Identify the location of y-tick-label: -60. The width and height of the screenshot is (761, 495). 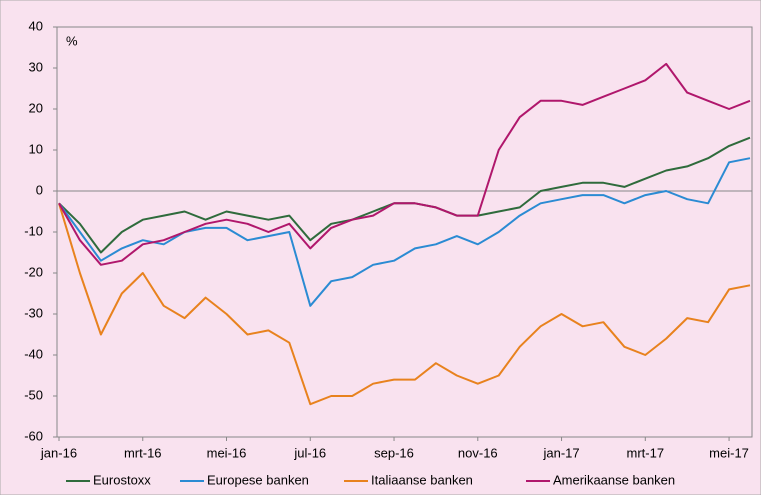
(33, 435).